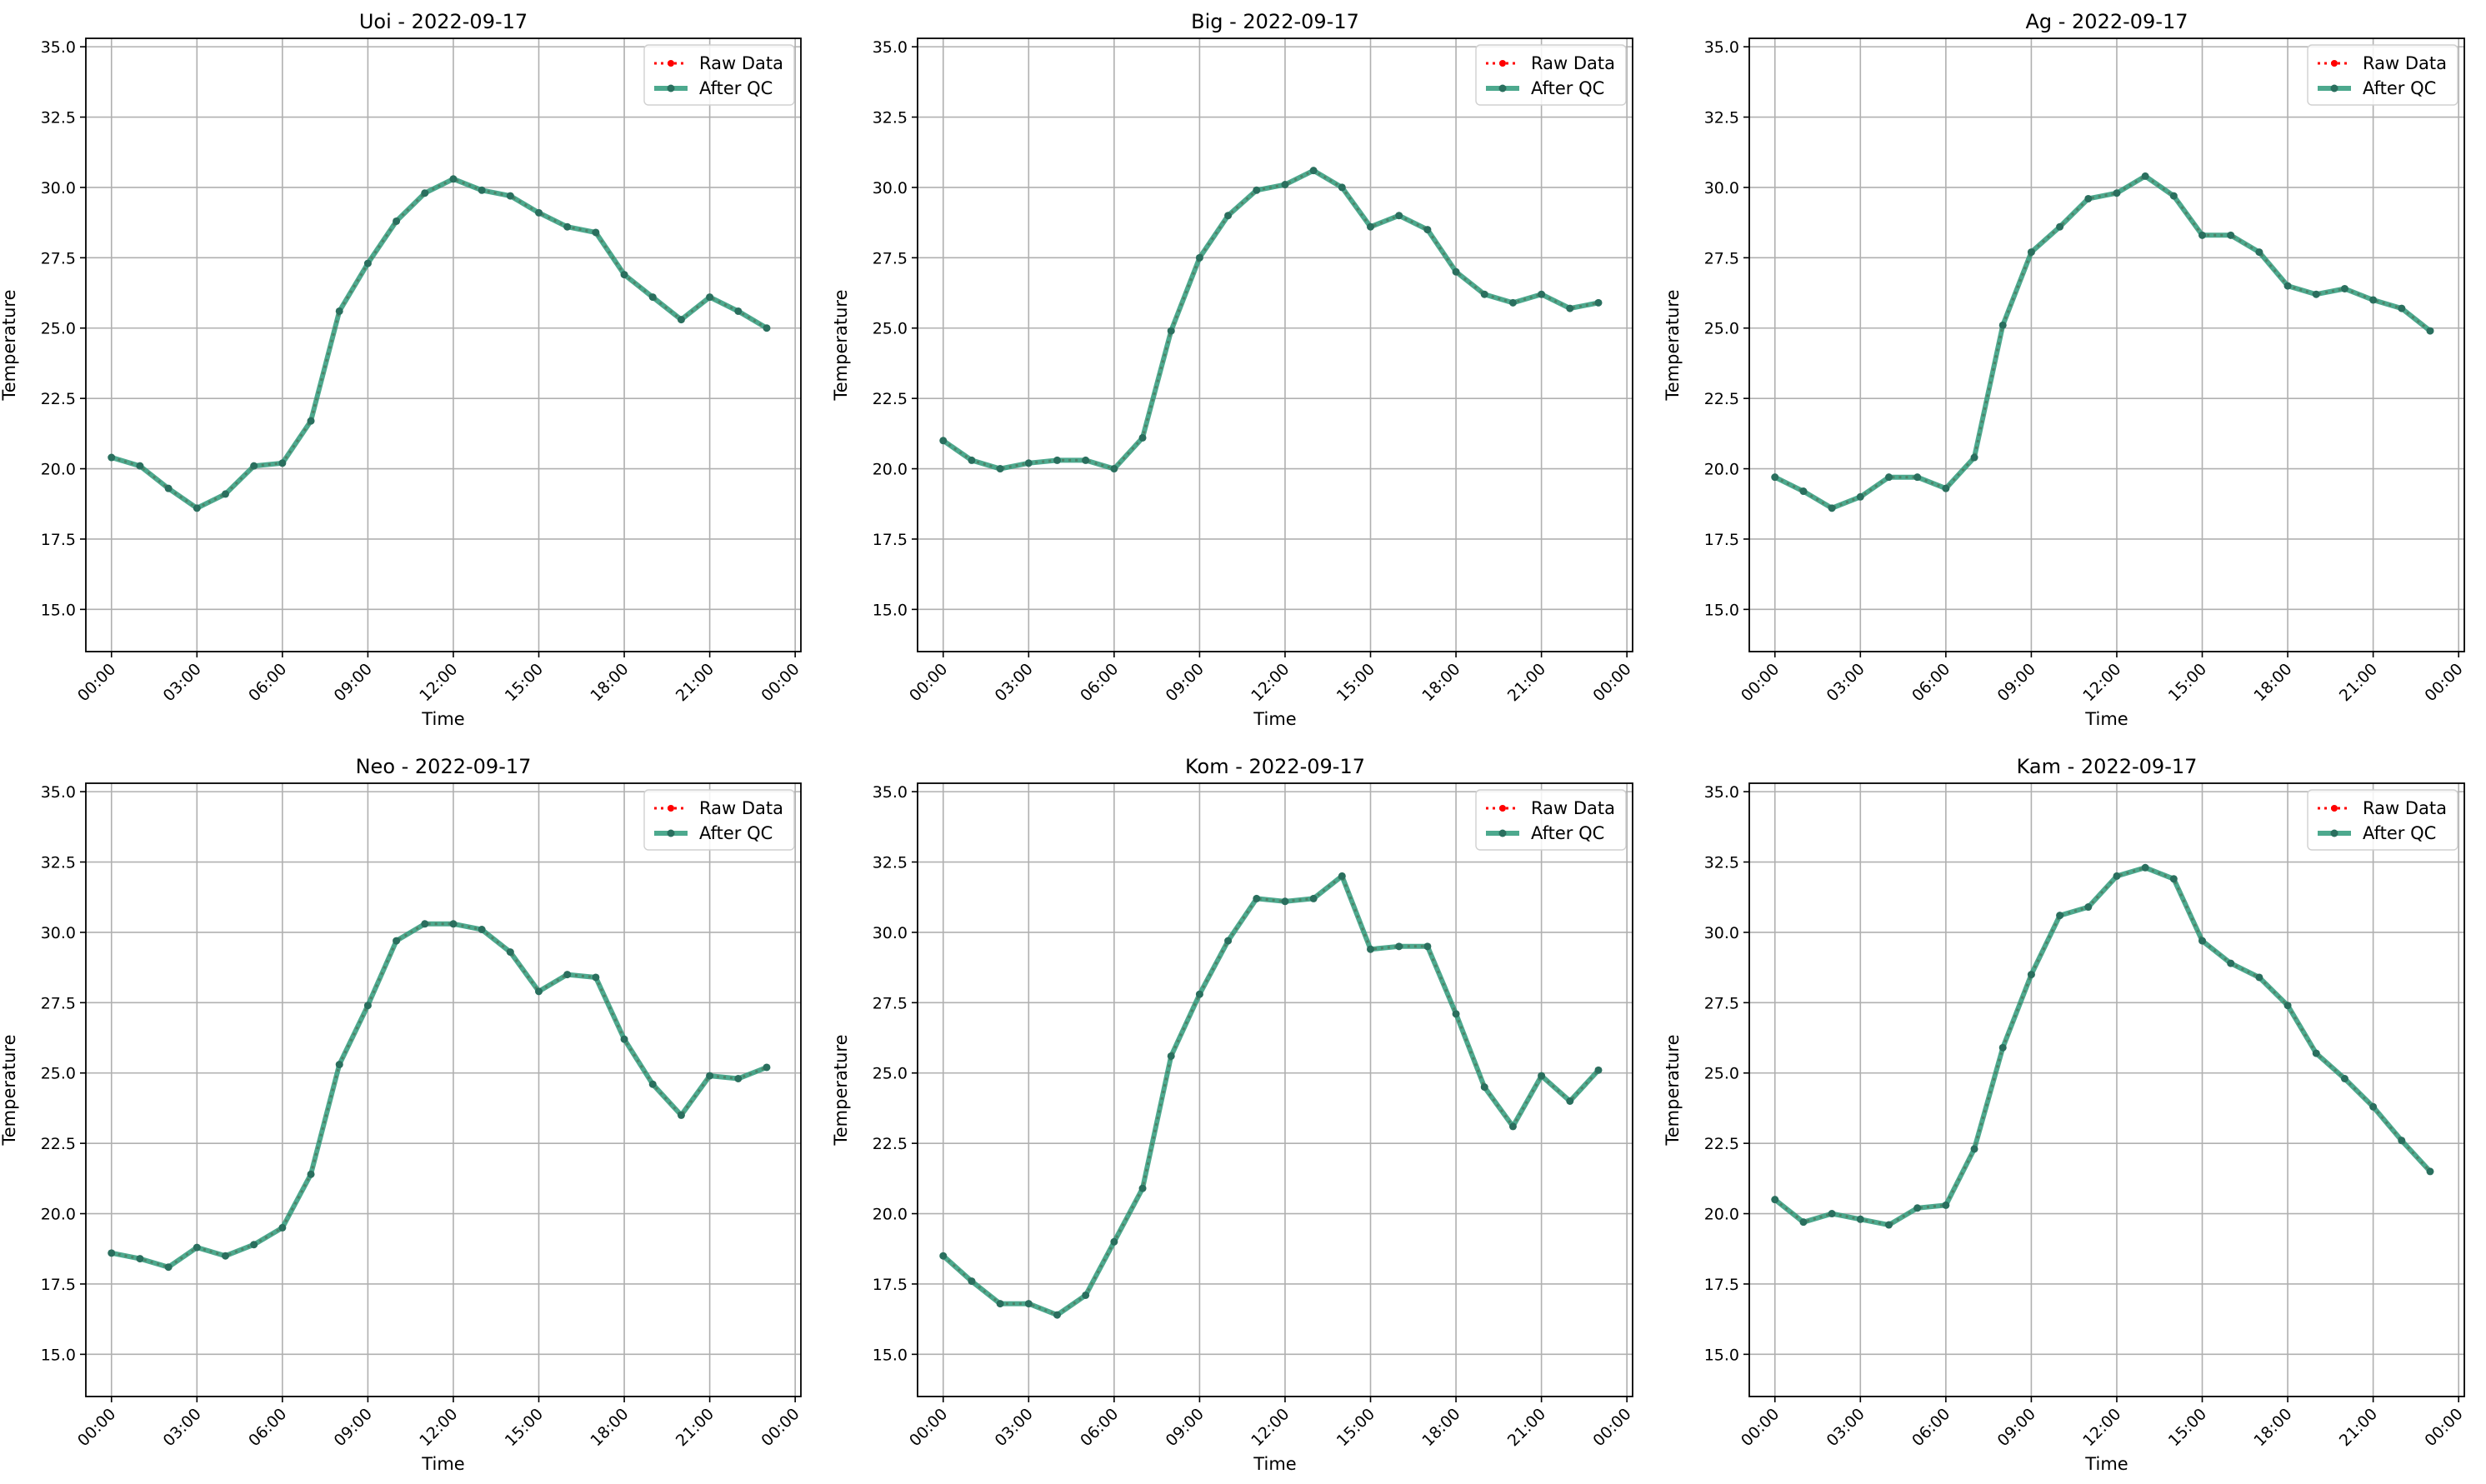 Image resolution: width=2486 pixels, height=1484 pixels. Describe the element at coordinates (891, 1144) in the screenshot. I see `y-tick-label: 22.5` at that location.